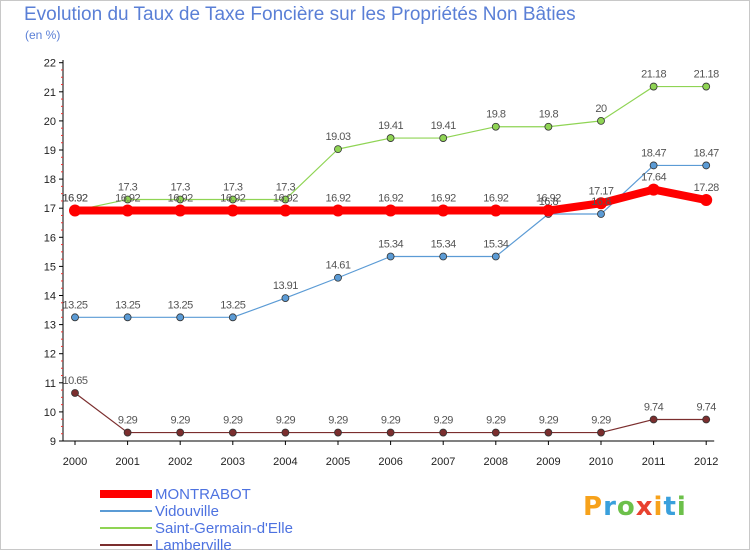 This screenshot has width=750, height=554. What do you see at coordinates (601, 109) in the screenshot?
I see `data-label: 20` at bounding box center [601, 109].